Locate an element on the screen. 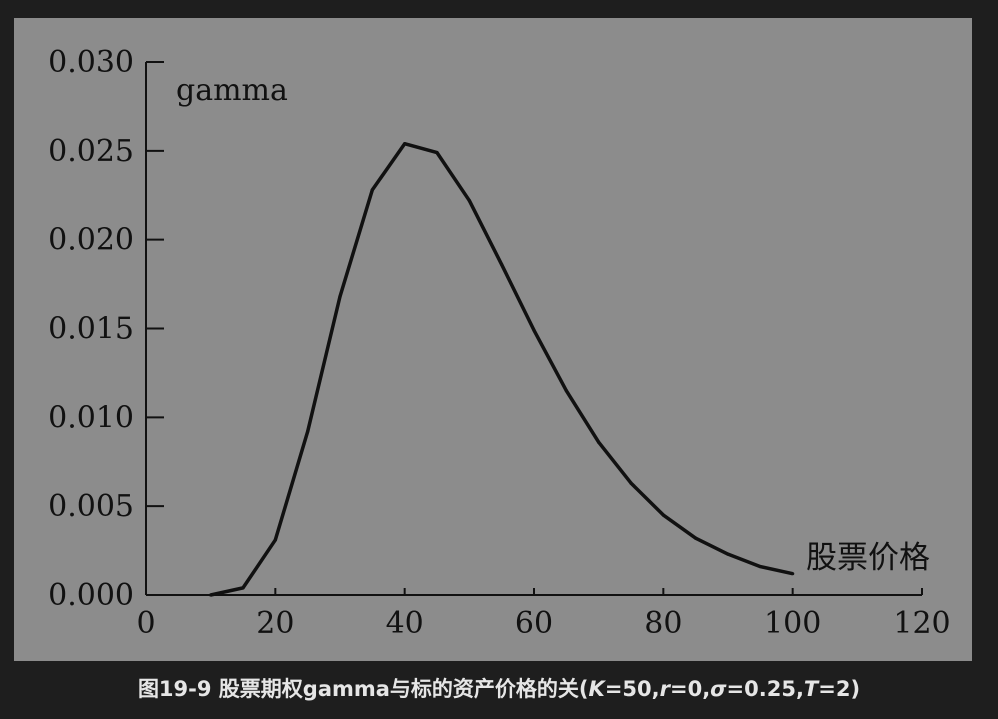  caption-t-value: =2) is located at coordinates (839, 689).